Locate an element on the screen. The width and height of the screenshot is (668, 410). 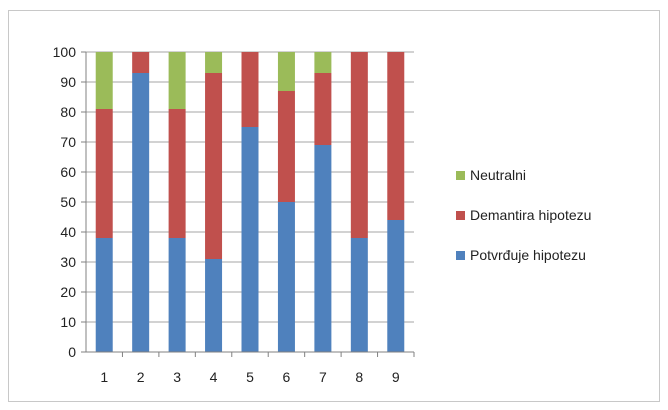
y-tick-label: 80 is located at coordinates (68, 112).